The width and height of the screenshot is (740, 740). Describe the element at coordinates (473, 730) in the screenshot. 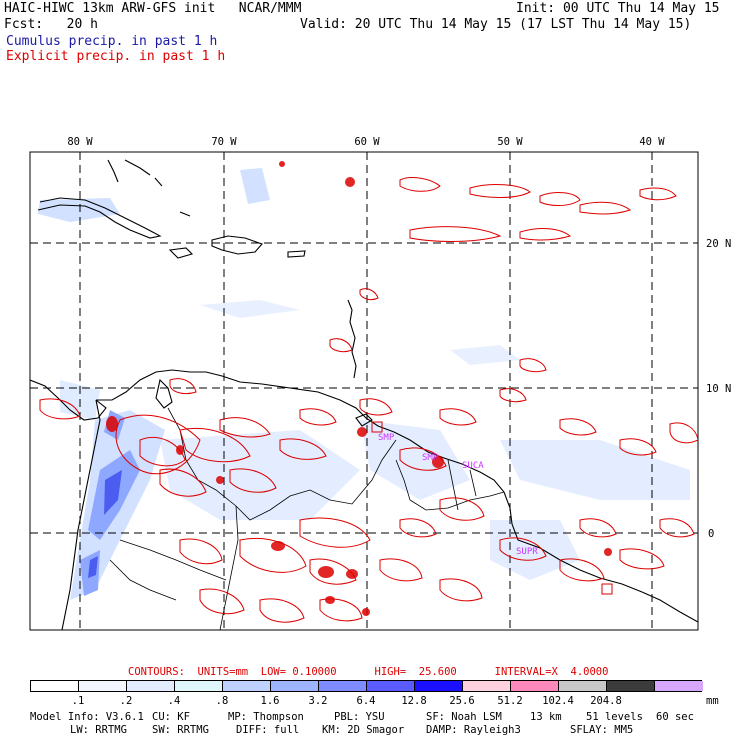

I see `footer-damp: DAMP: Rayleigh3` at that location.